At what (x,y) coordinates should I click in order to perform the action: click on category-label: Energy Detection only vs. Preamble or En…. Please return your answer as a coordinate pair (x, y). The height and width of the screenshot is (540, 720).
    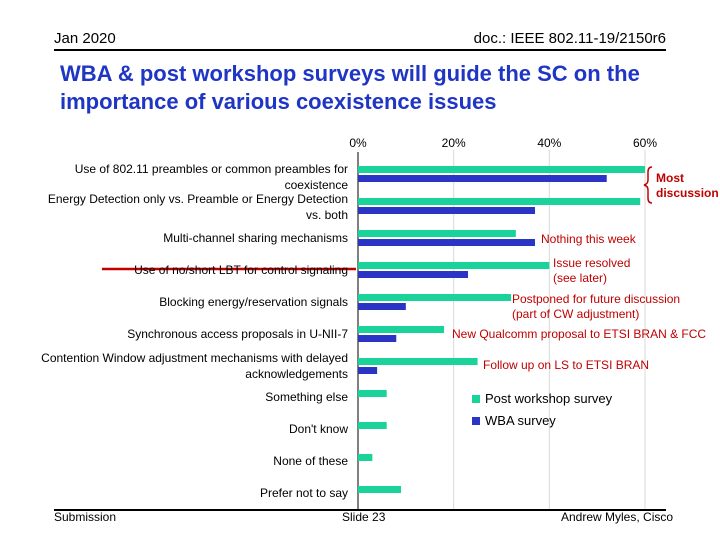
    Looking at the image, I should click on (197, 207).